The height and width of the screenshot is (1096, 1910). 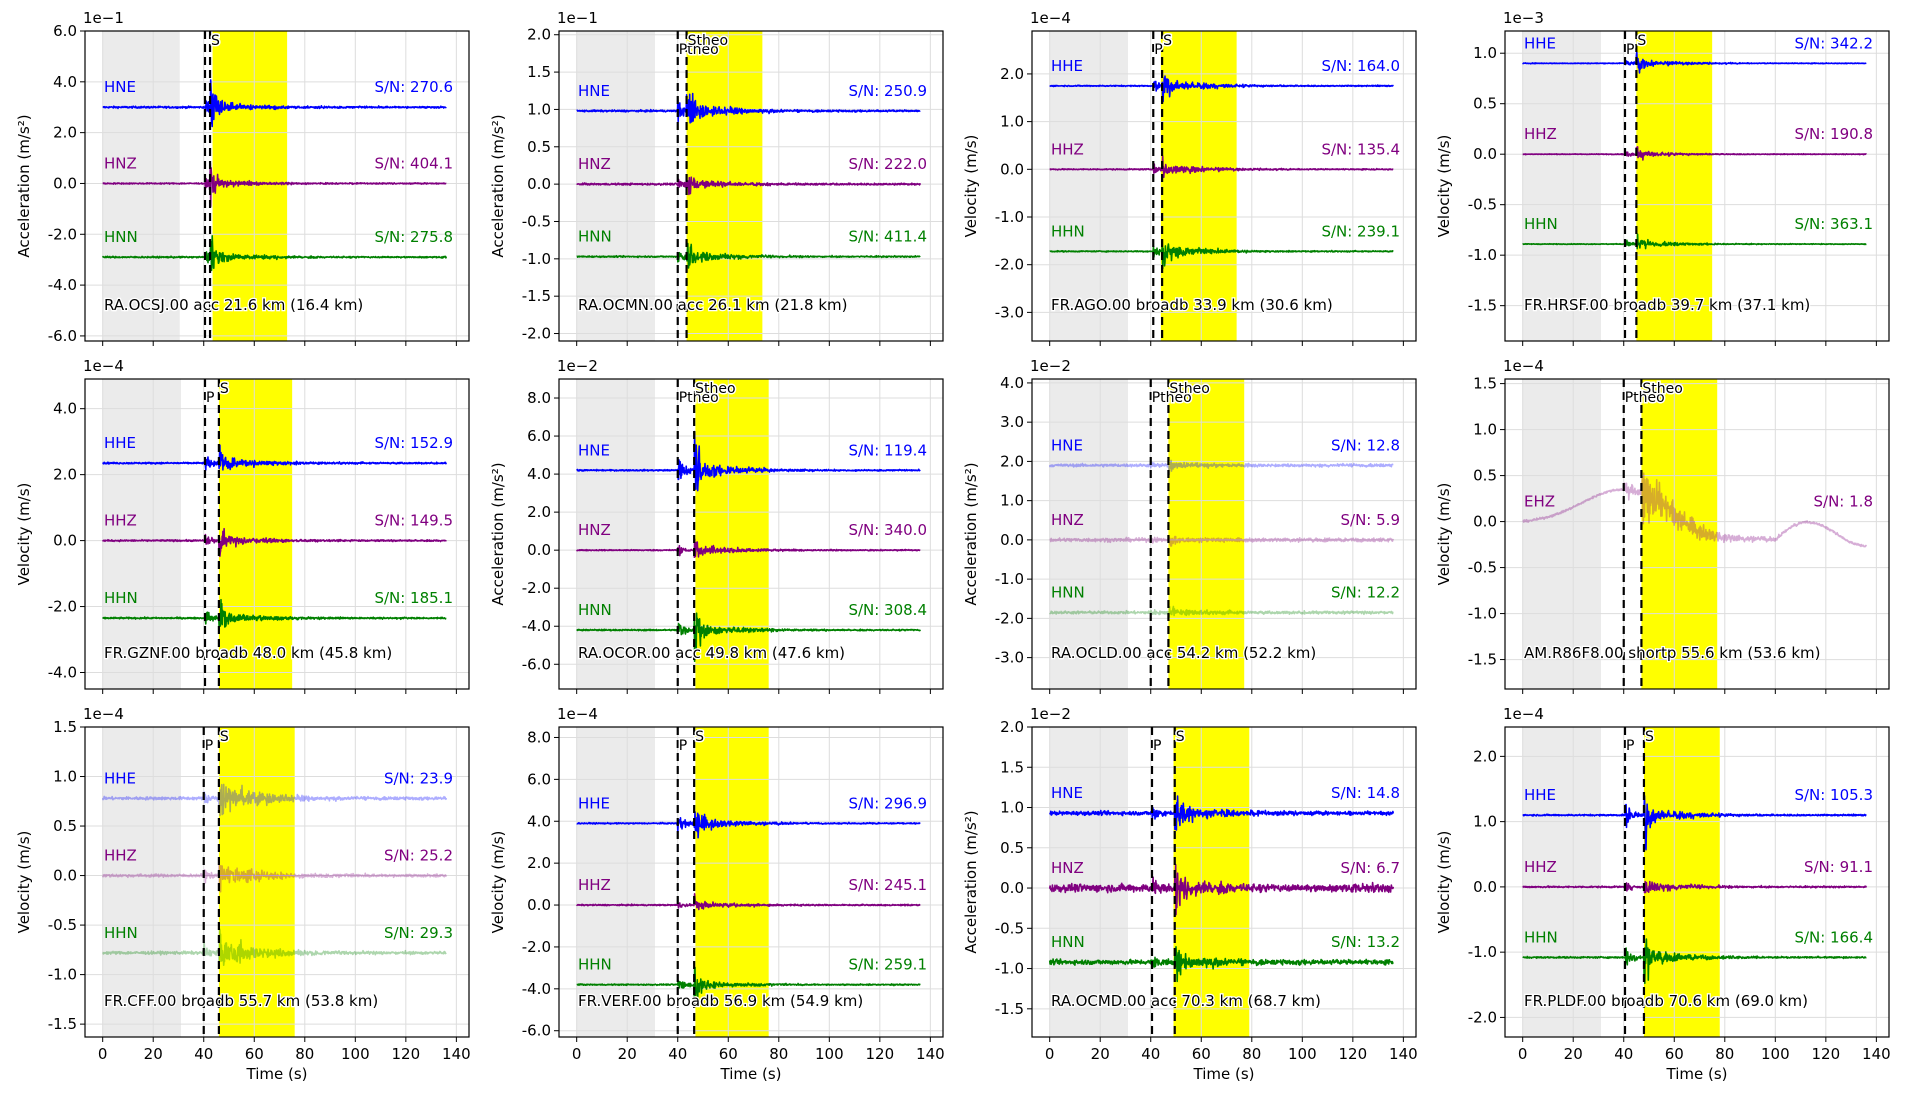 I want to click on sn-label: S/N: 29.3, so click(x=418, y=933).